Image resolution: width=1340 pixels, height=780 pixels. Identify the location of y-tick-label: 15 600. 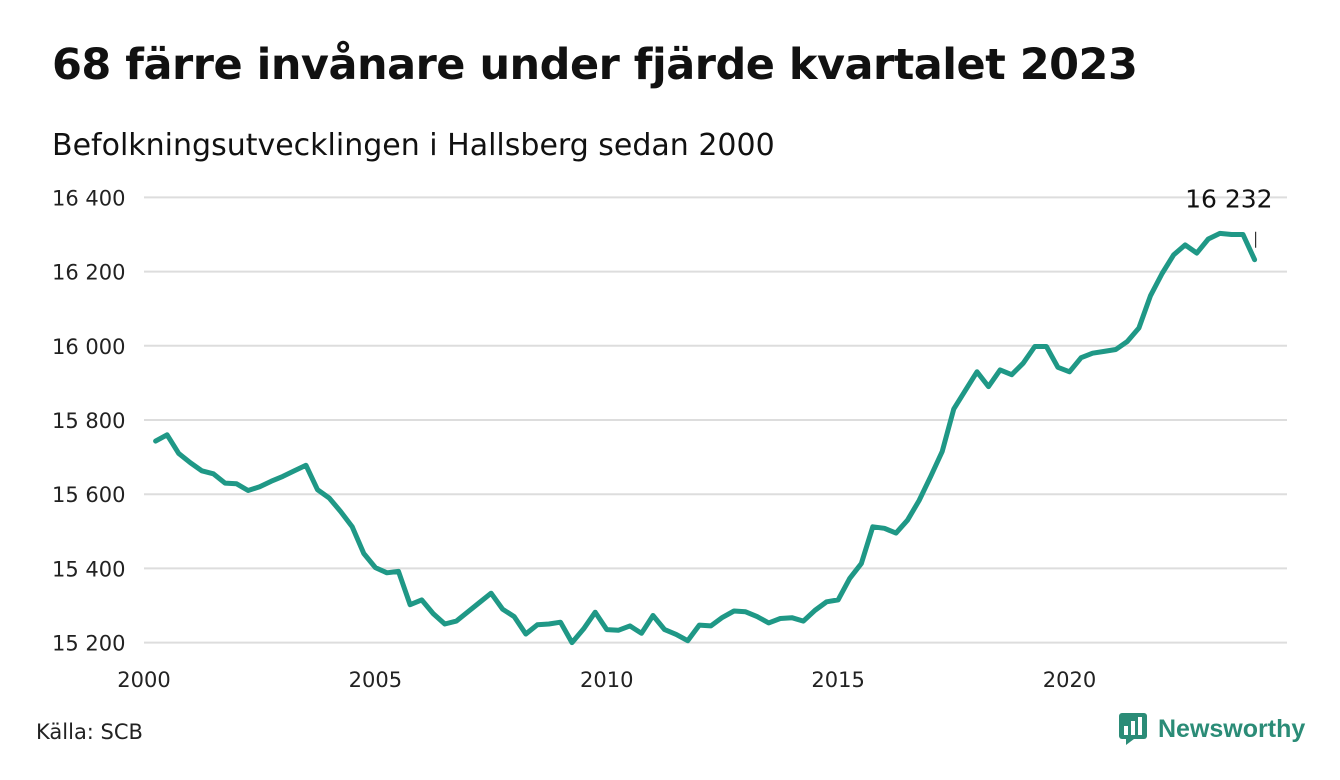
(88, 495).